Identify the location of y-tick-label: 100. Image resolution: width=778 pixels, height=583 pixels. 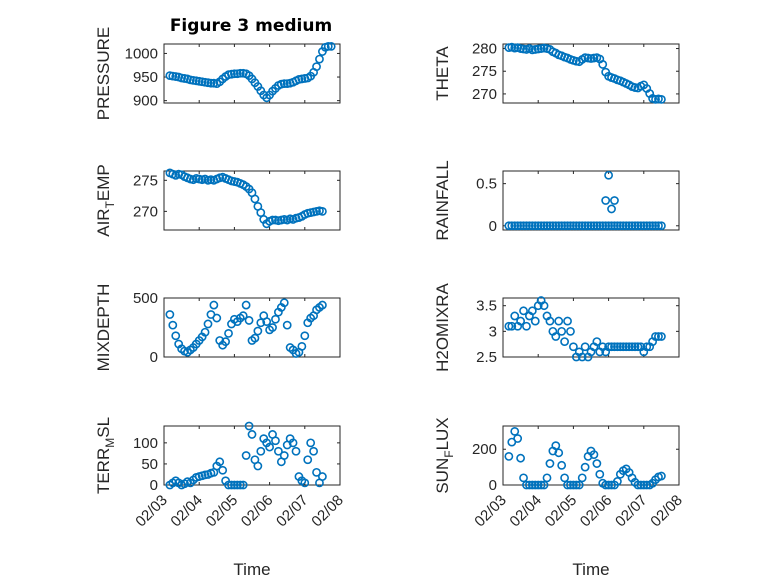
(145, 443).